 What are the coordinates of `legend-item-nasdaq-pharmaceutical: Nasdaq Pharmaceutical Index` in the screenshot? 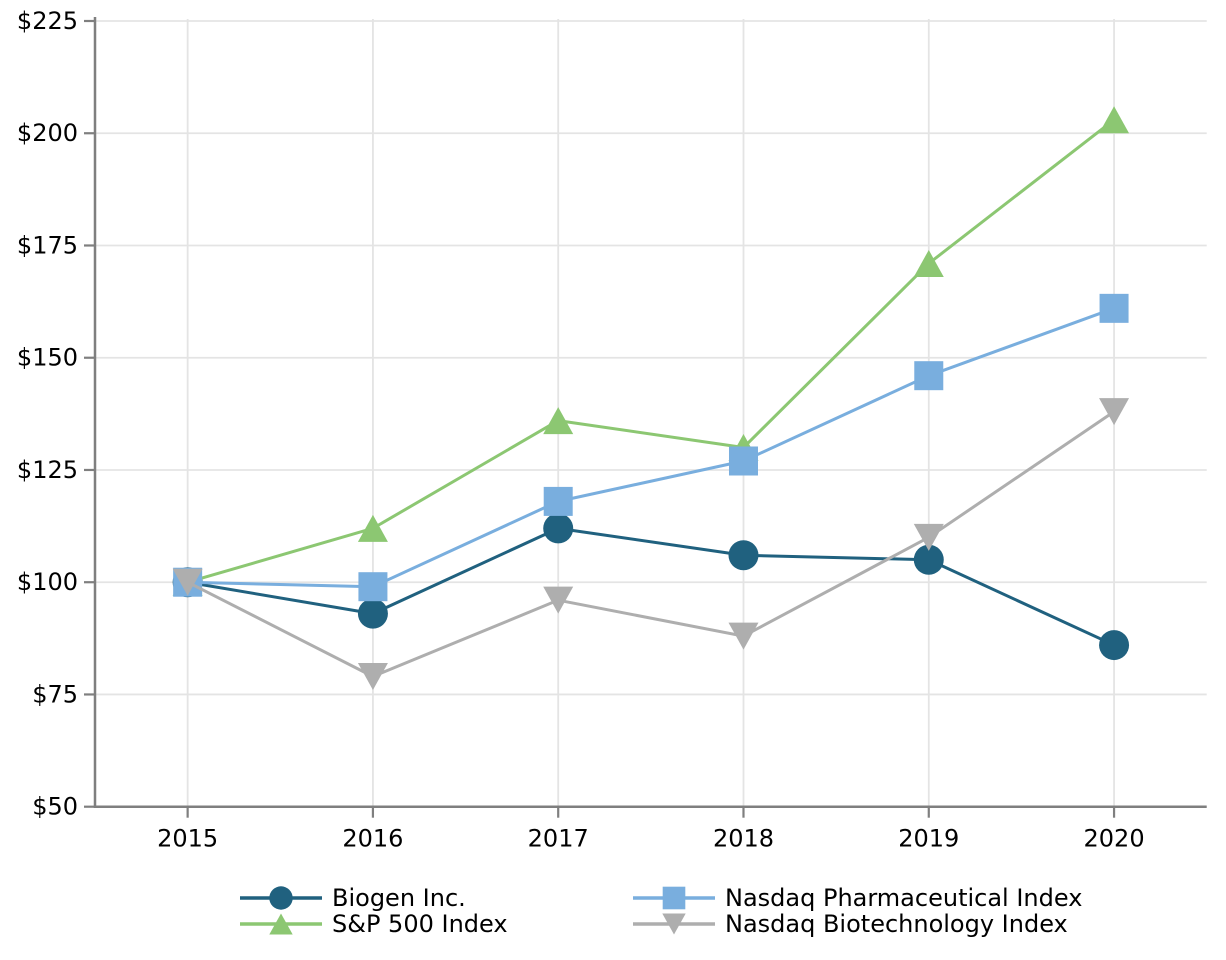 It's located at (857, 898).